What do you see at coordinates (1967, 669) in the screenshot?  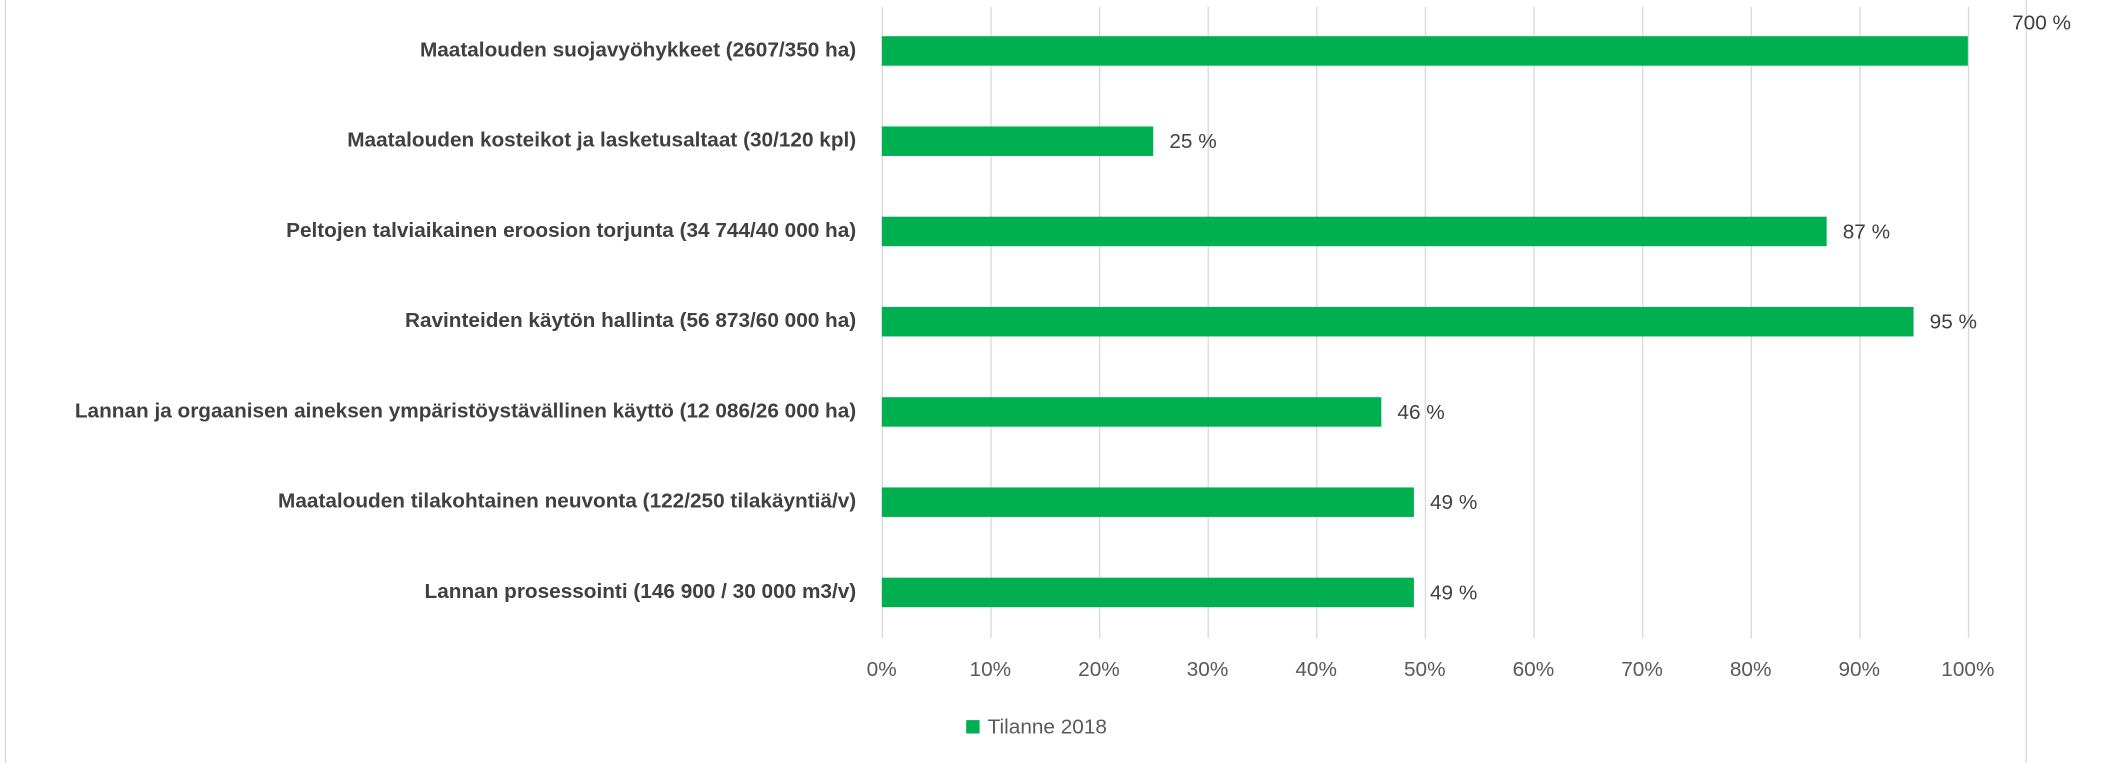 I see `x-tick-label: 100%` at bounding box center [1967, 669].